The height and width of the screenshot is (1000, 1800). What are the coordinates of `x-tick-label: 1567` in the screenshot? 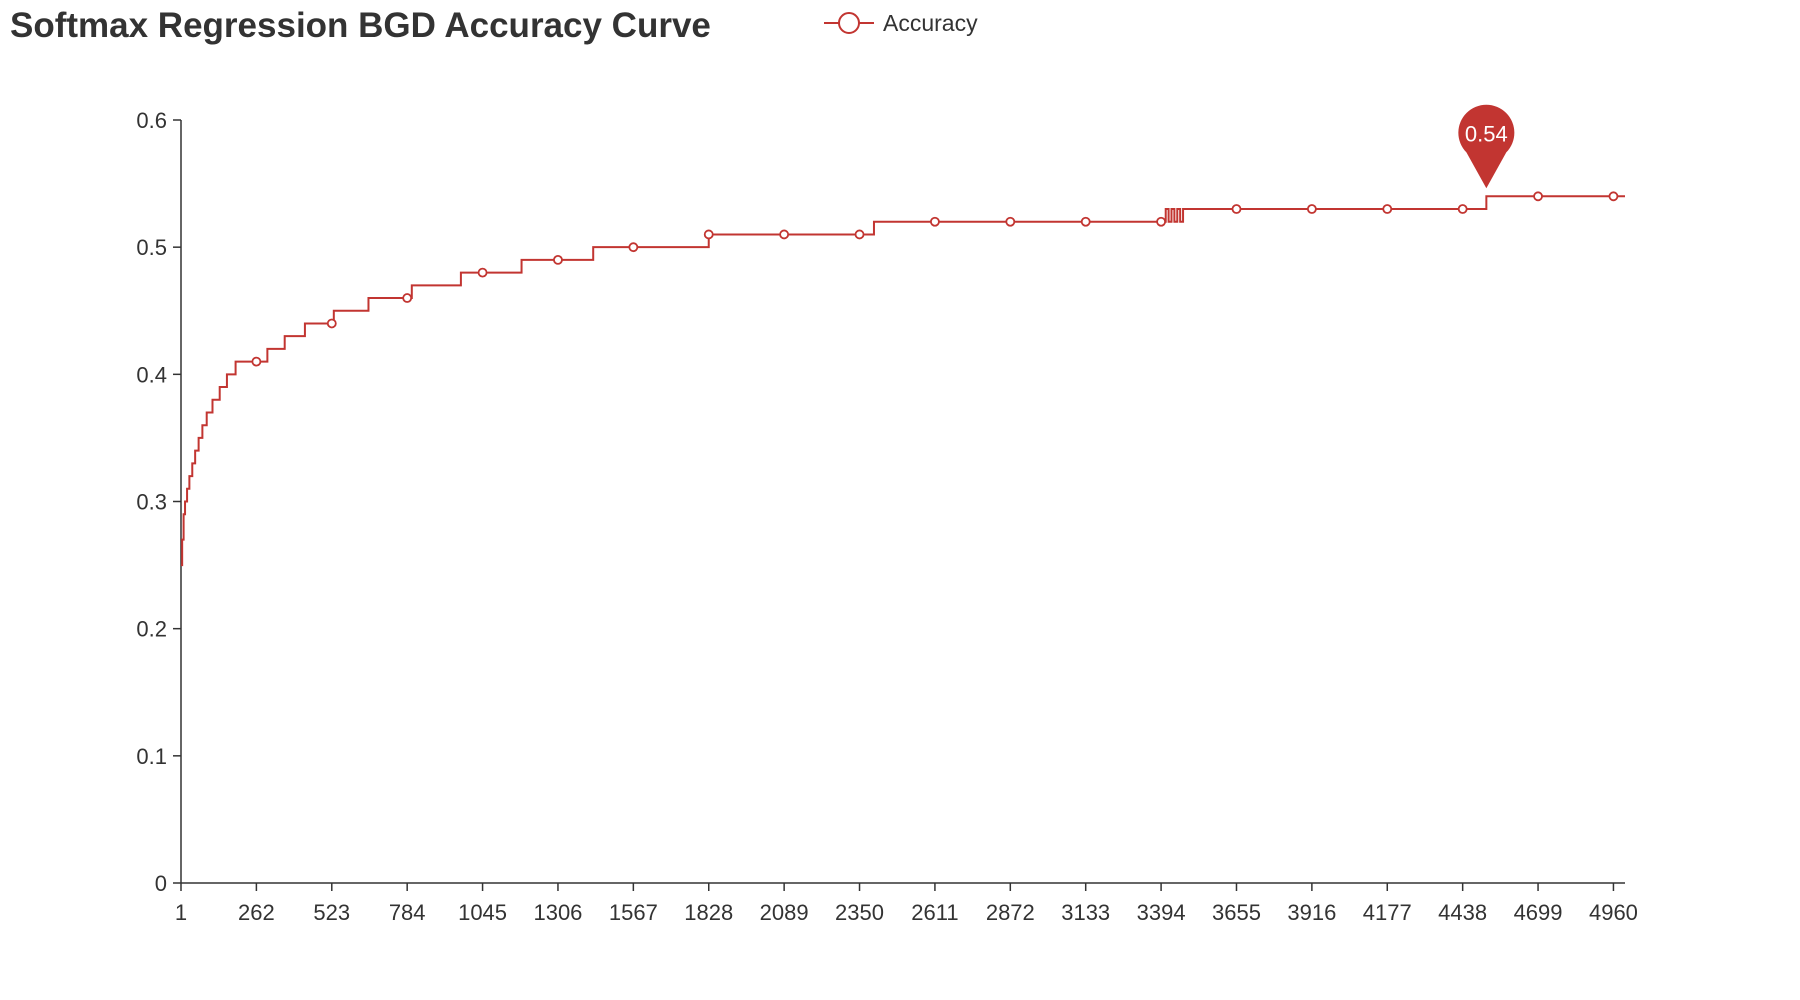 It's located at (633, 912).